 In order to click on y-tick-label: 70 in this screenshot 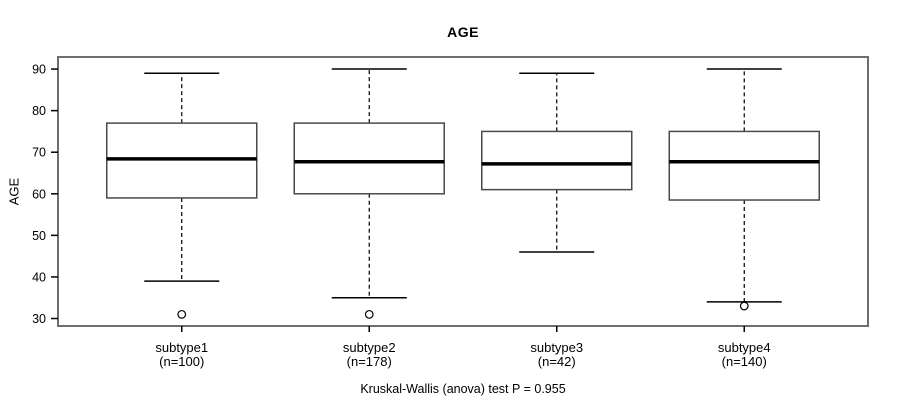, I will do `click(39, 153)`.